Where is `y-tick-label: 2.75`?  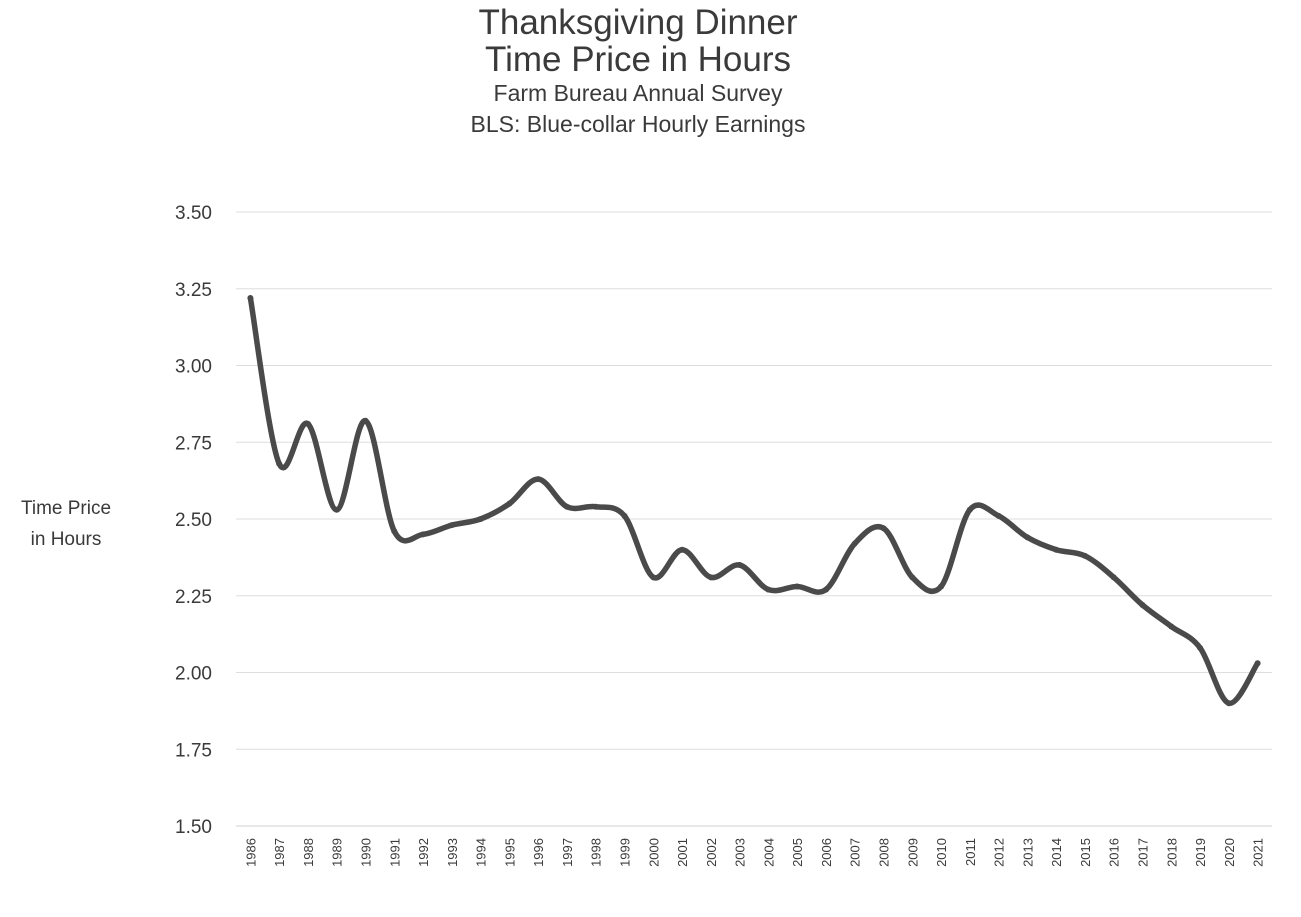
y-tick-label: 2.75 is located at coordinates (193, 443).